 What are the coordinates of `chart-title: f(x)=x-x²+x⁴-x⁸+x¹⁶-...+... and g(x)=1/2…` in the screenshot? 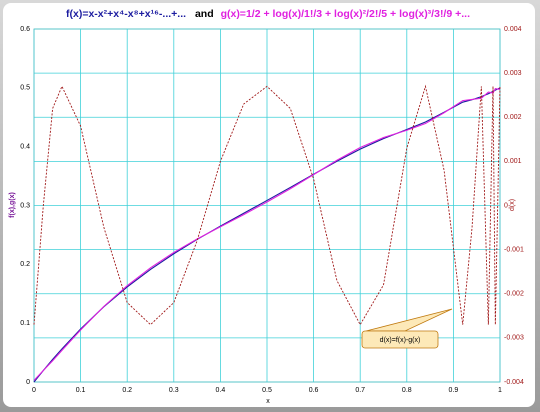 It's located at (268, 14).